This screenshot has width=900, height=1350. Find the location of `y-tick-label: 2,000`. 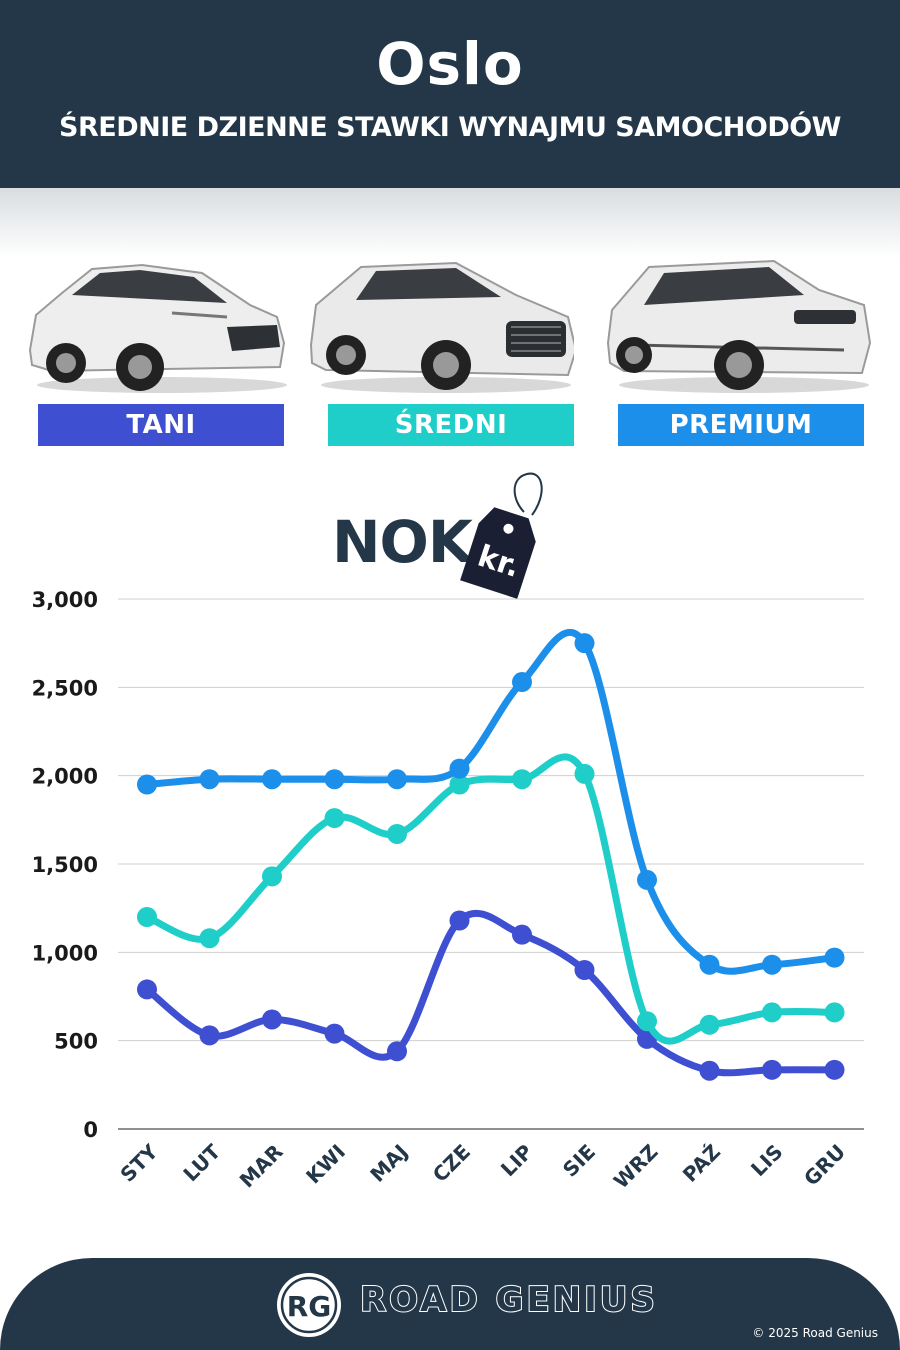

y-tick-label: 2,000 is located at coordinates (65, 777).